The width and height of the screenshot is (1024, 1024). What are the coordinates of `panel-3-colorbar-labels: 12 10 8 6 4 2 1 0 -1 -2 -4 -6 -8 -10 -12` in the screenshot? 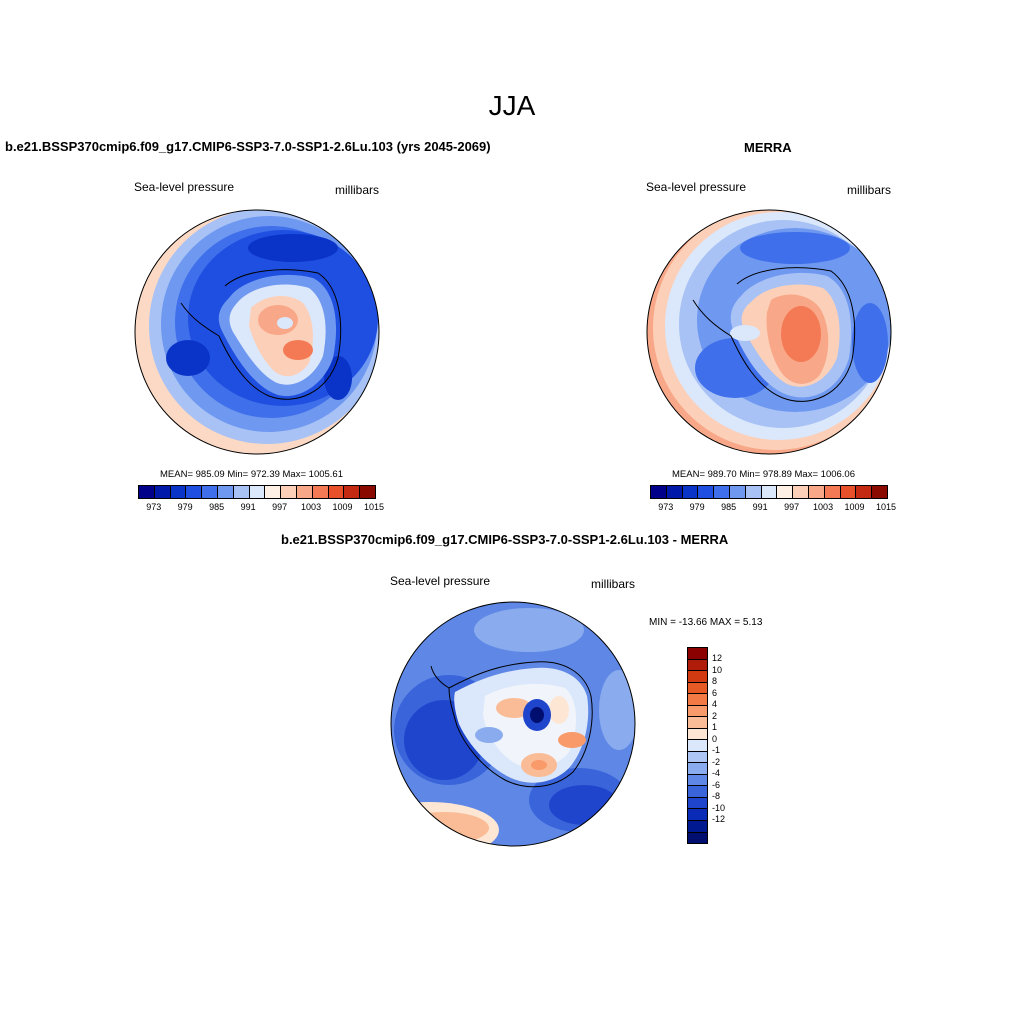 It's located at (727, 744).